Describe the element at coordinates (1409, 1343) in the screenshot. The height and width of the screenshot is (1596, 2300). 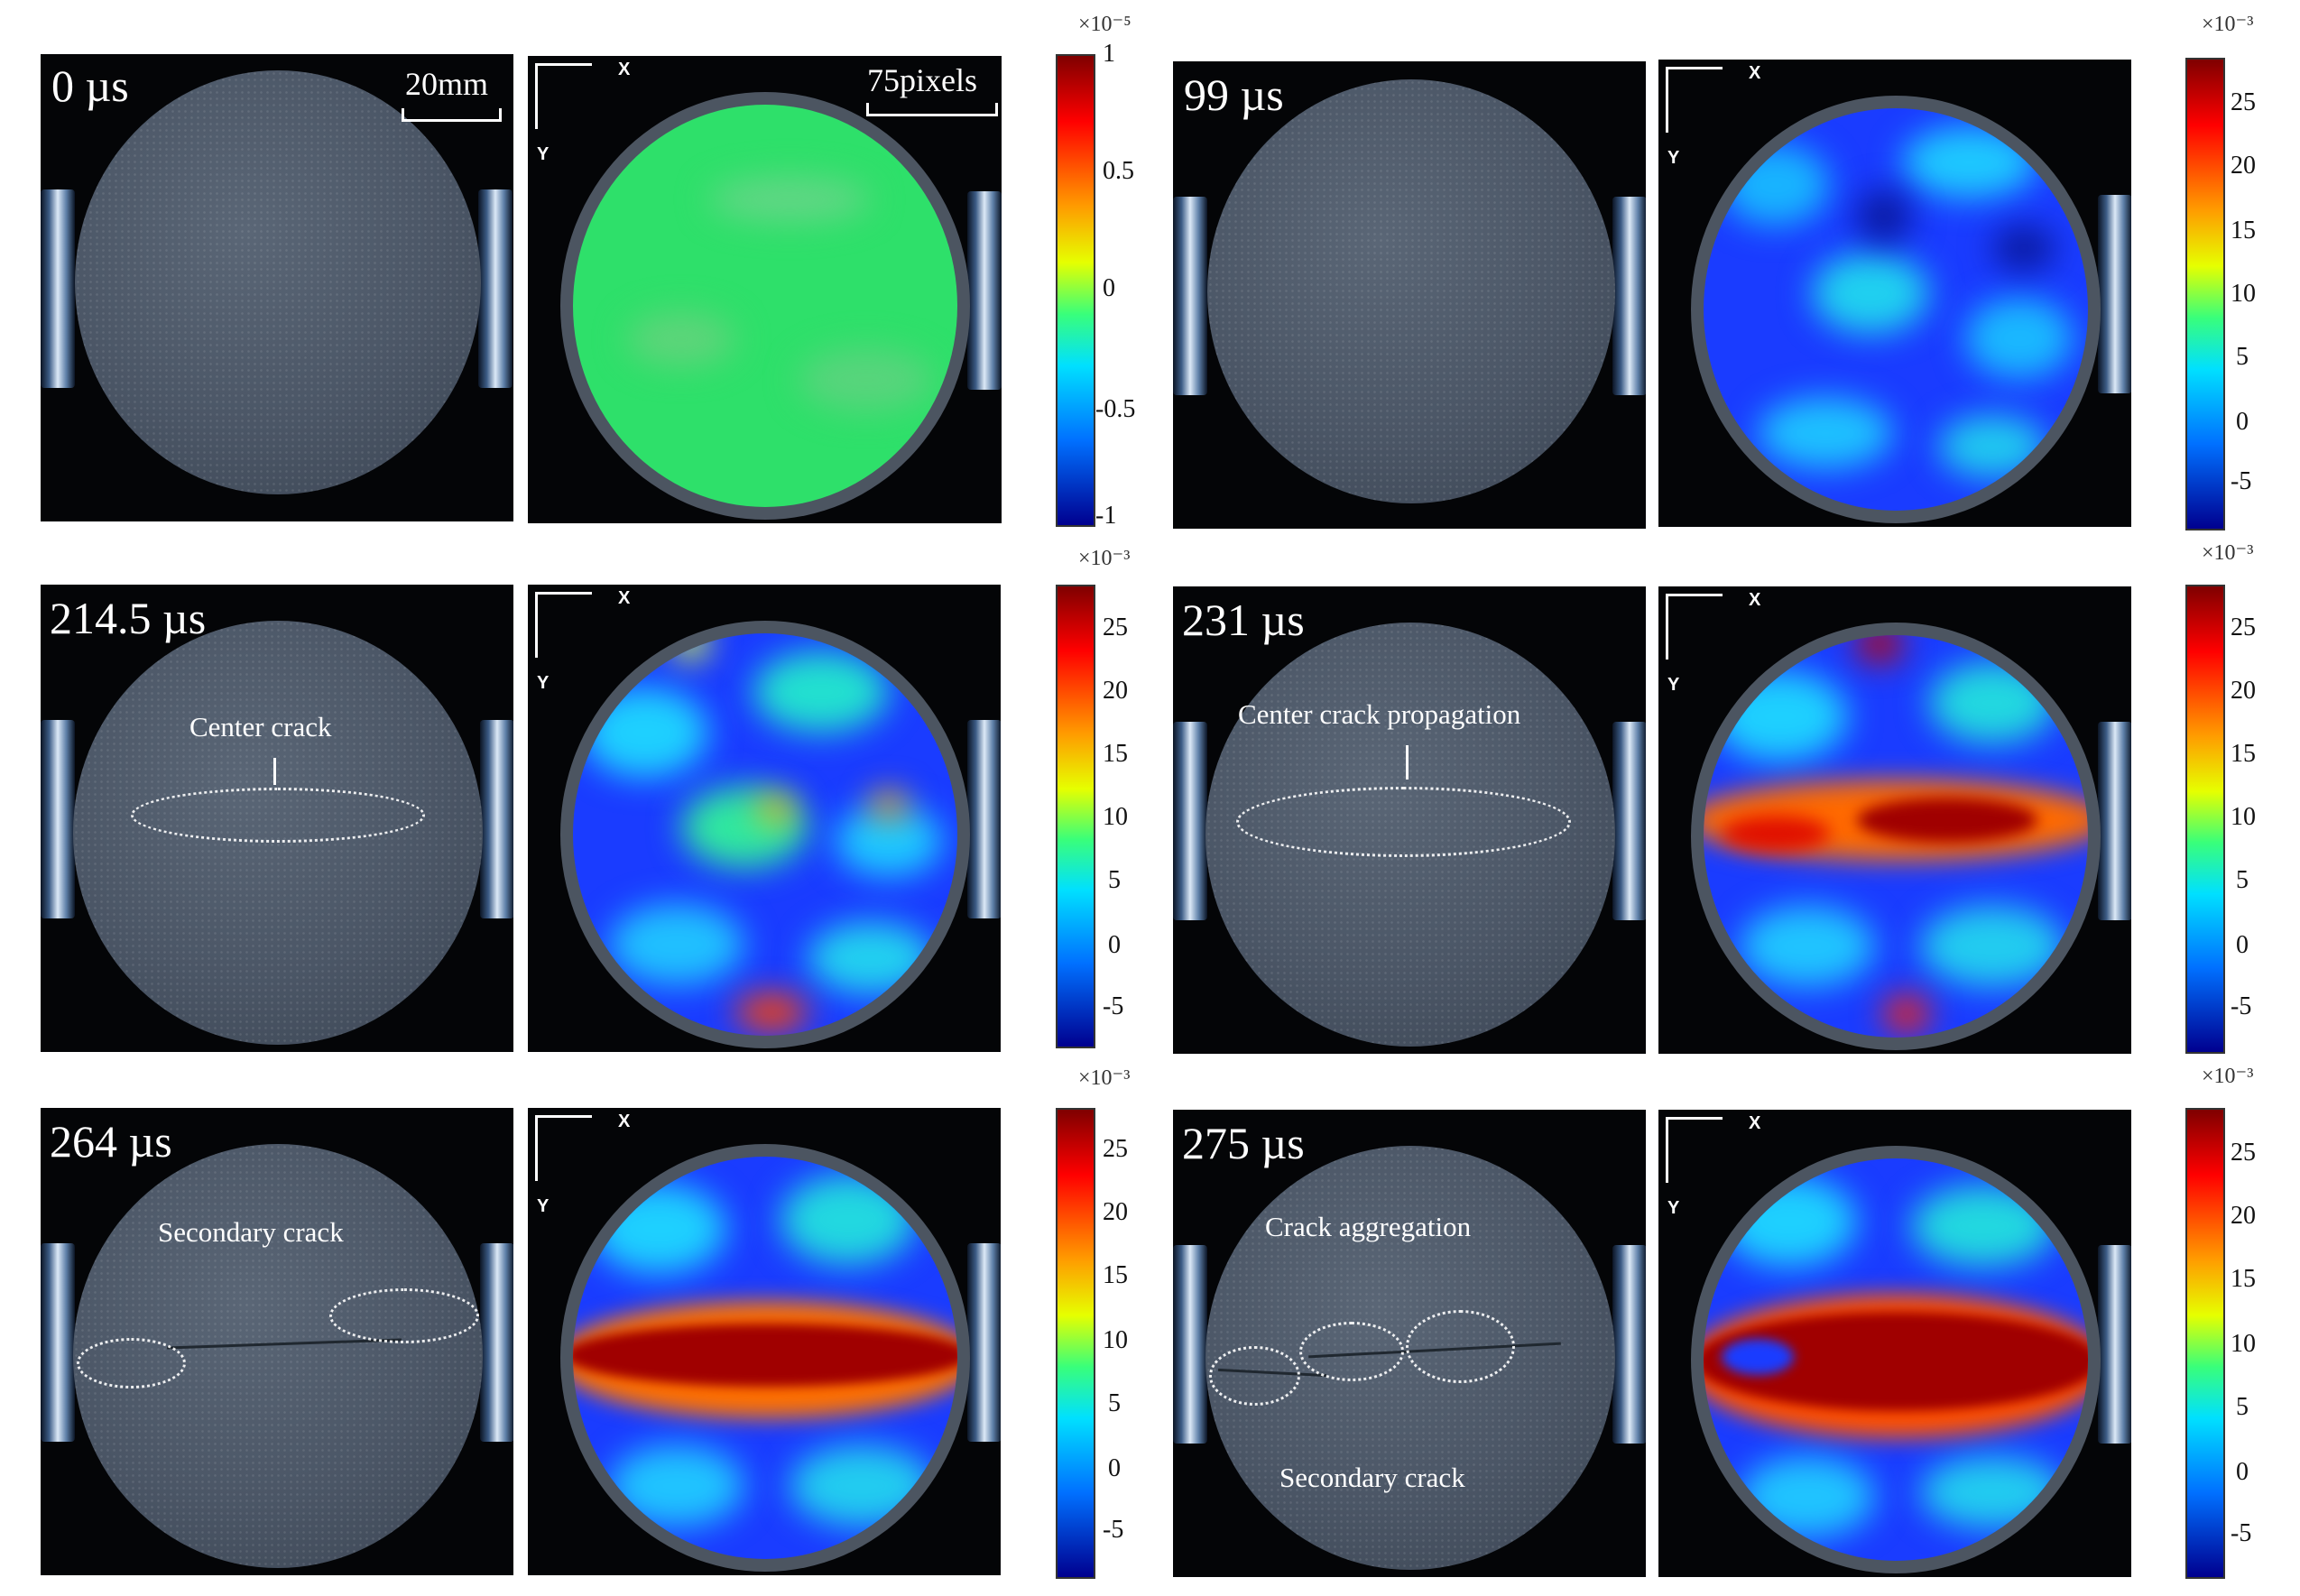
I see `specimen-photo-275us: 275 µs Crack aggregation Secondary crack` at that location.